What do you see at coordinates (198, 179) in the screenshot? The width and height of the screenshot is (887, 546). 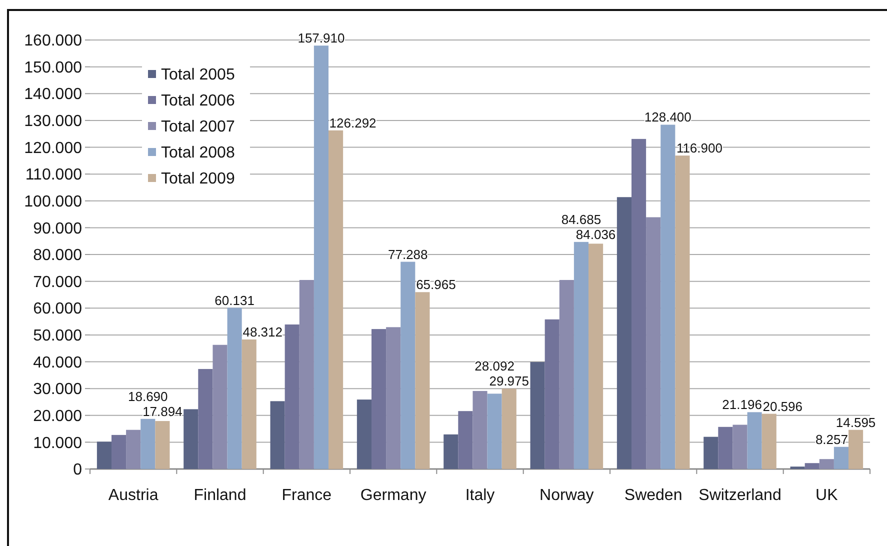 I see `legend-label: Total 2009` at bounding box center [198, 179].